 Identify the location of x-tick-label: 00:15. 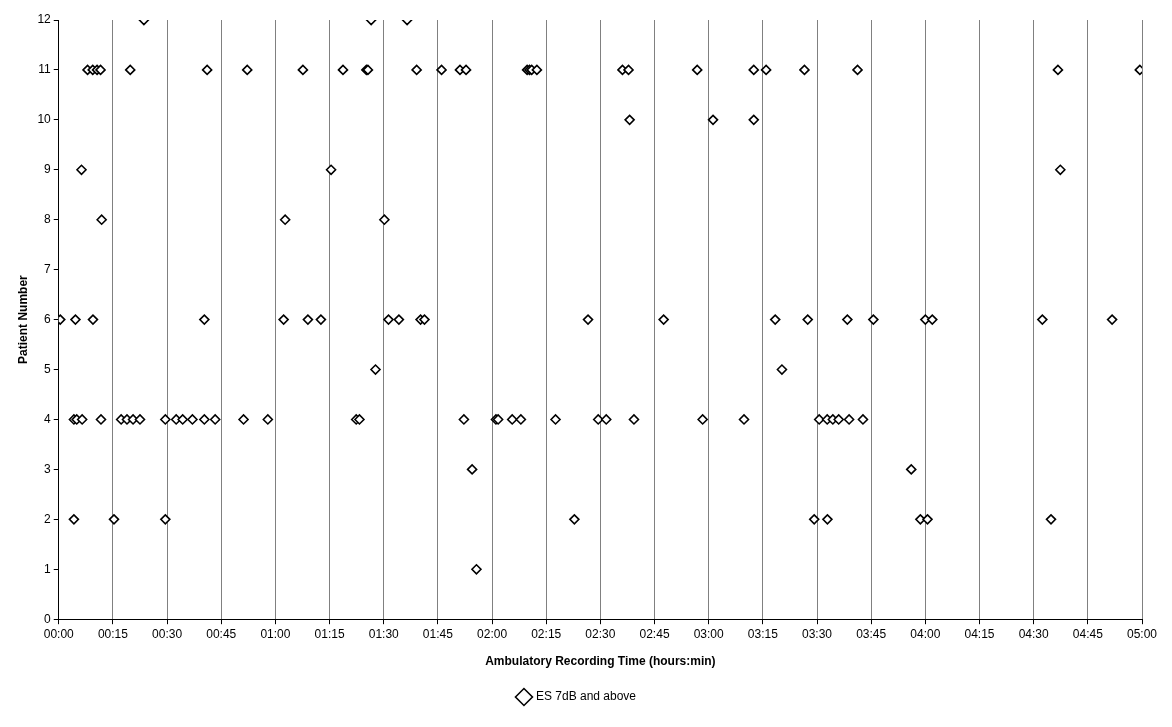
(113, 633).